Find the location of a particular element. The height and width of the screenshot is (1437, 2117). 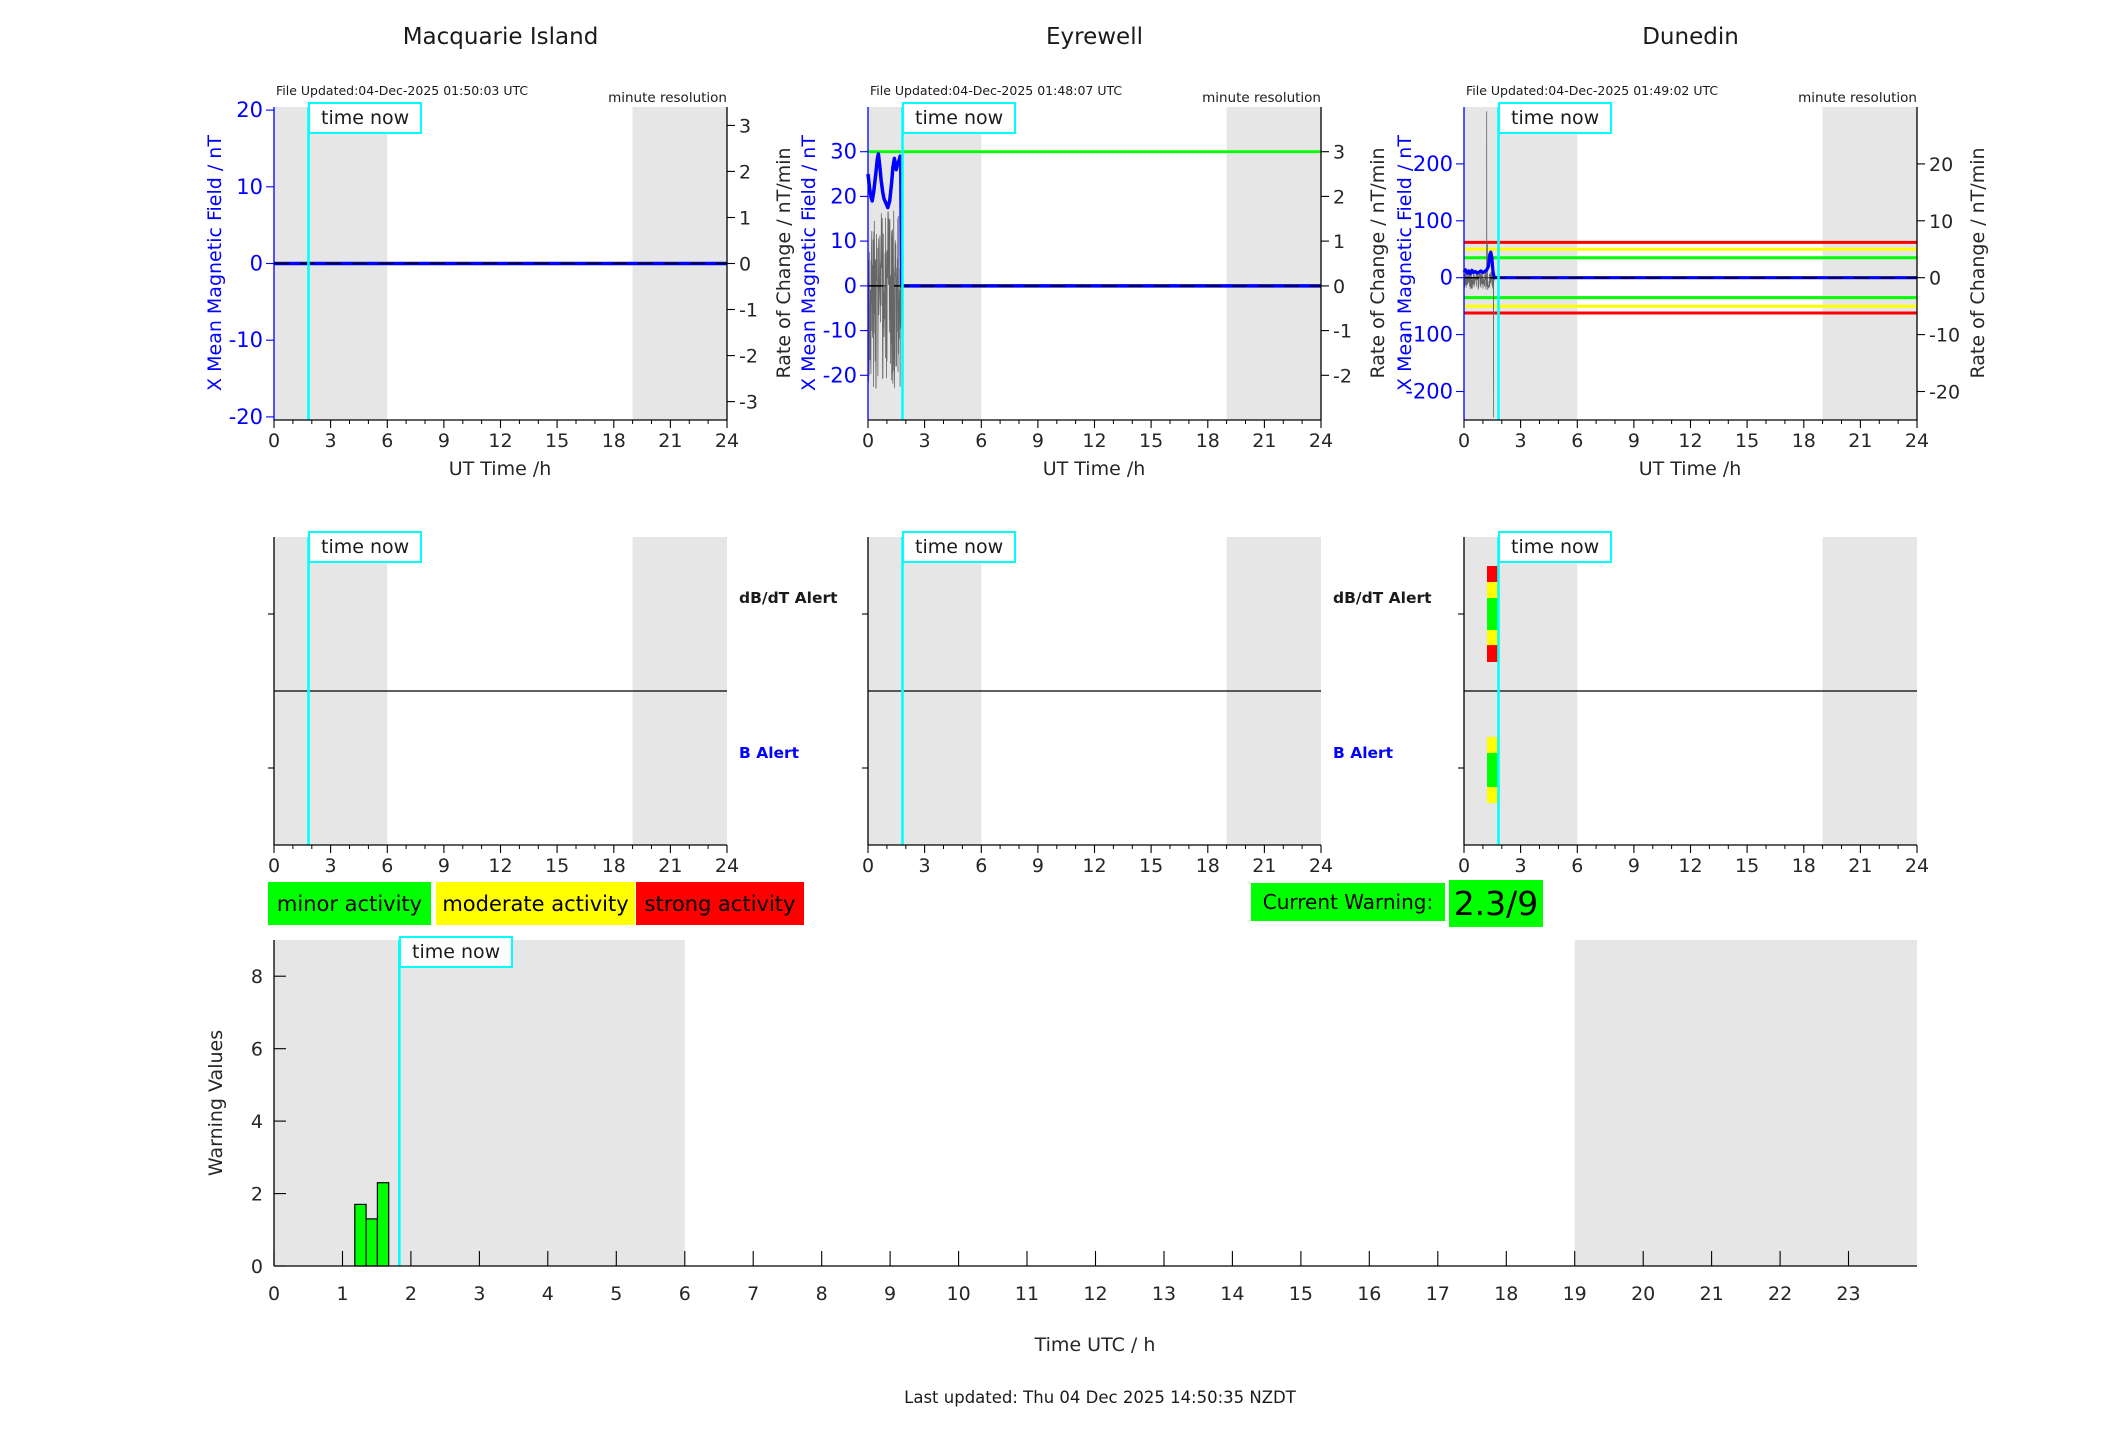

macquarie-xlabel: UT Time /h is located at coordinates (500, 469).